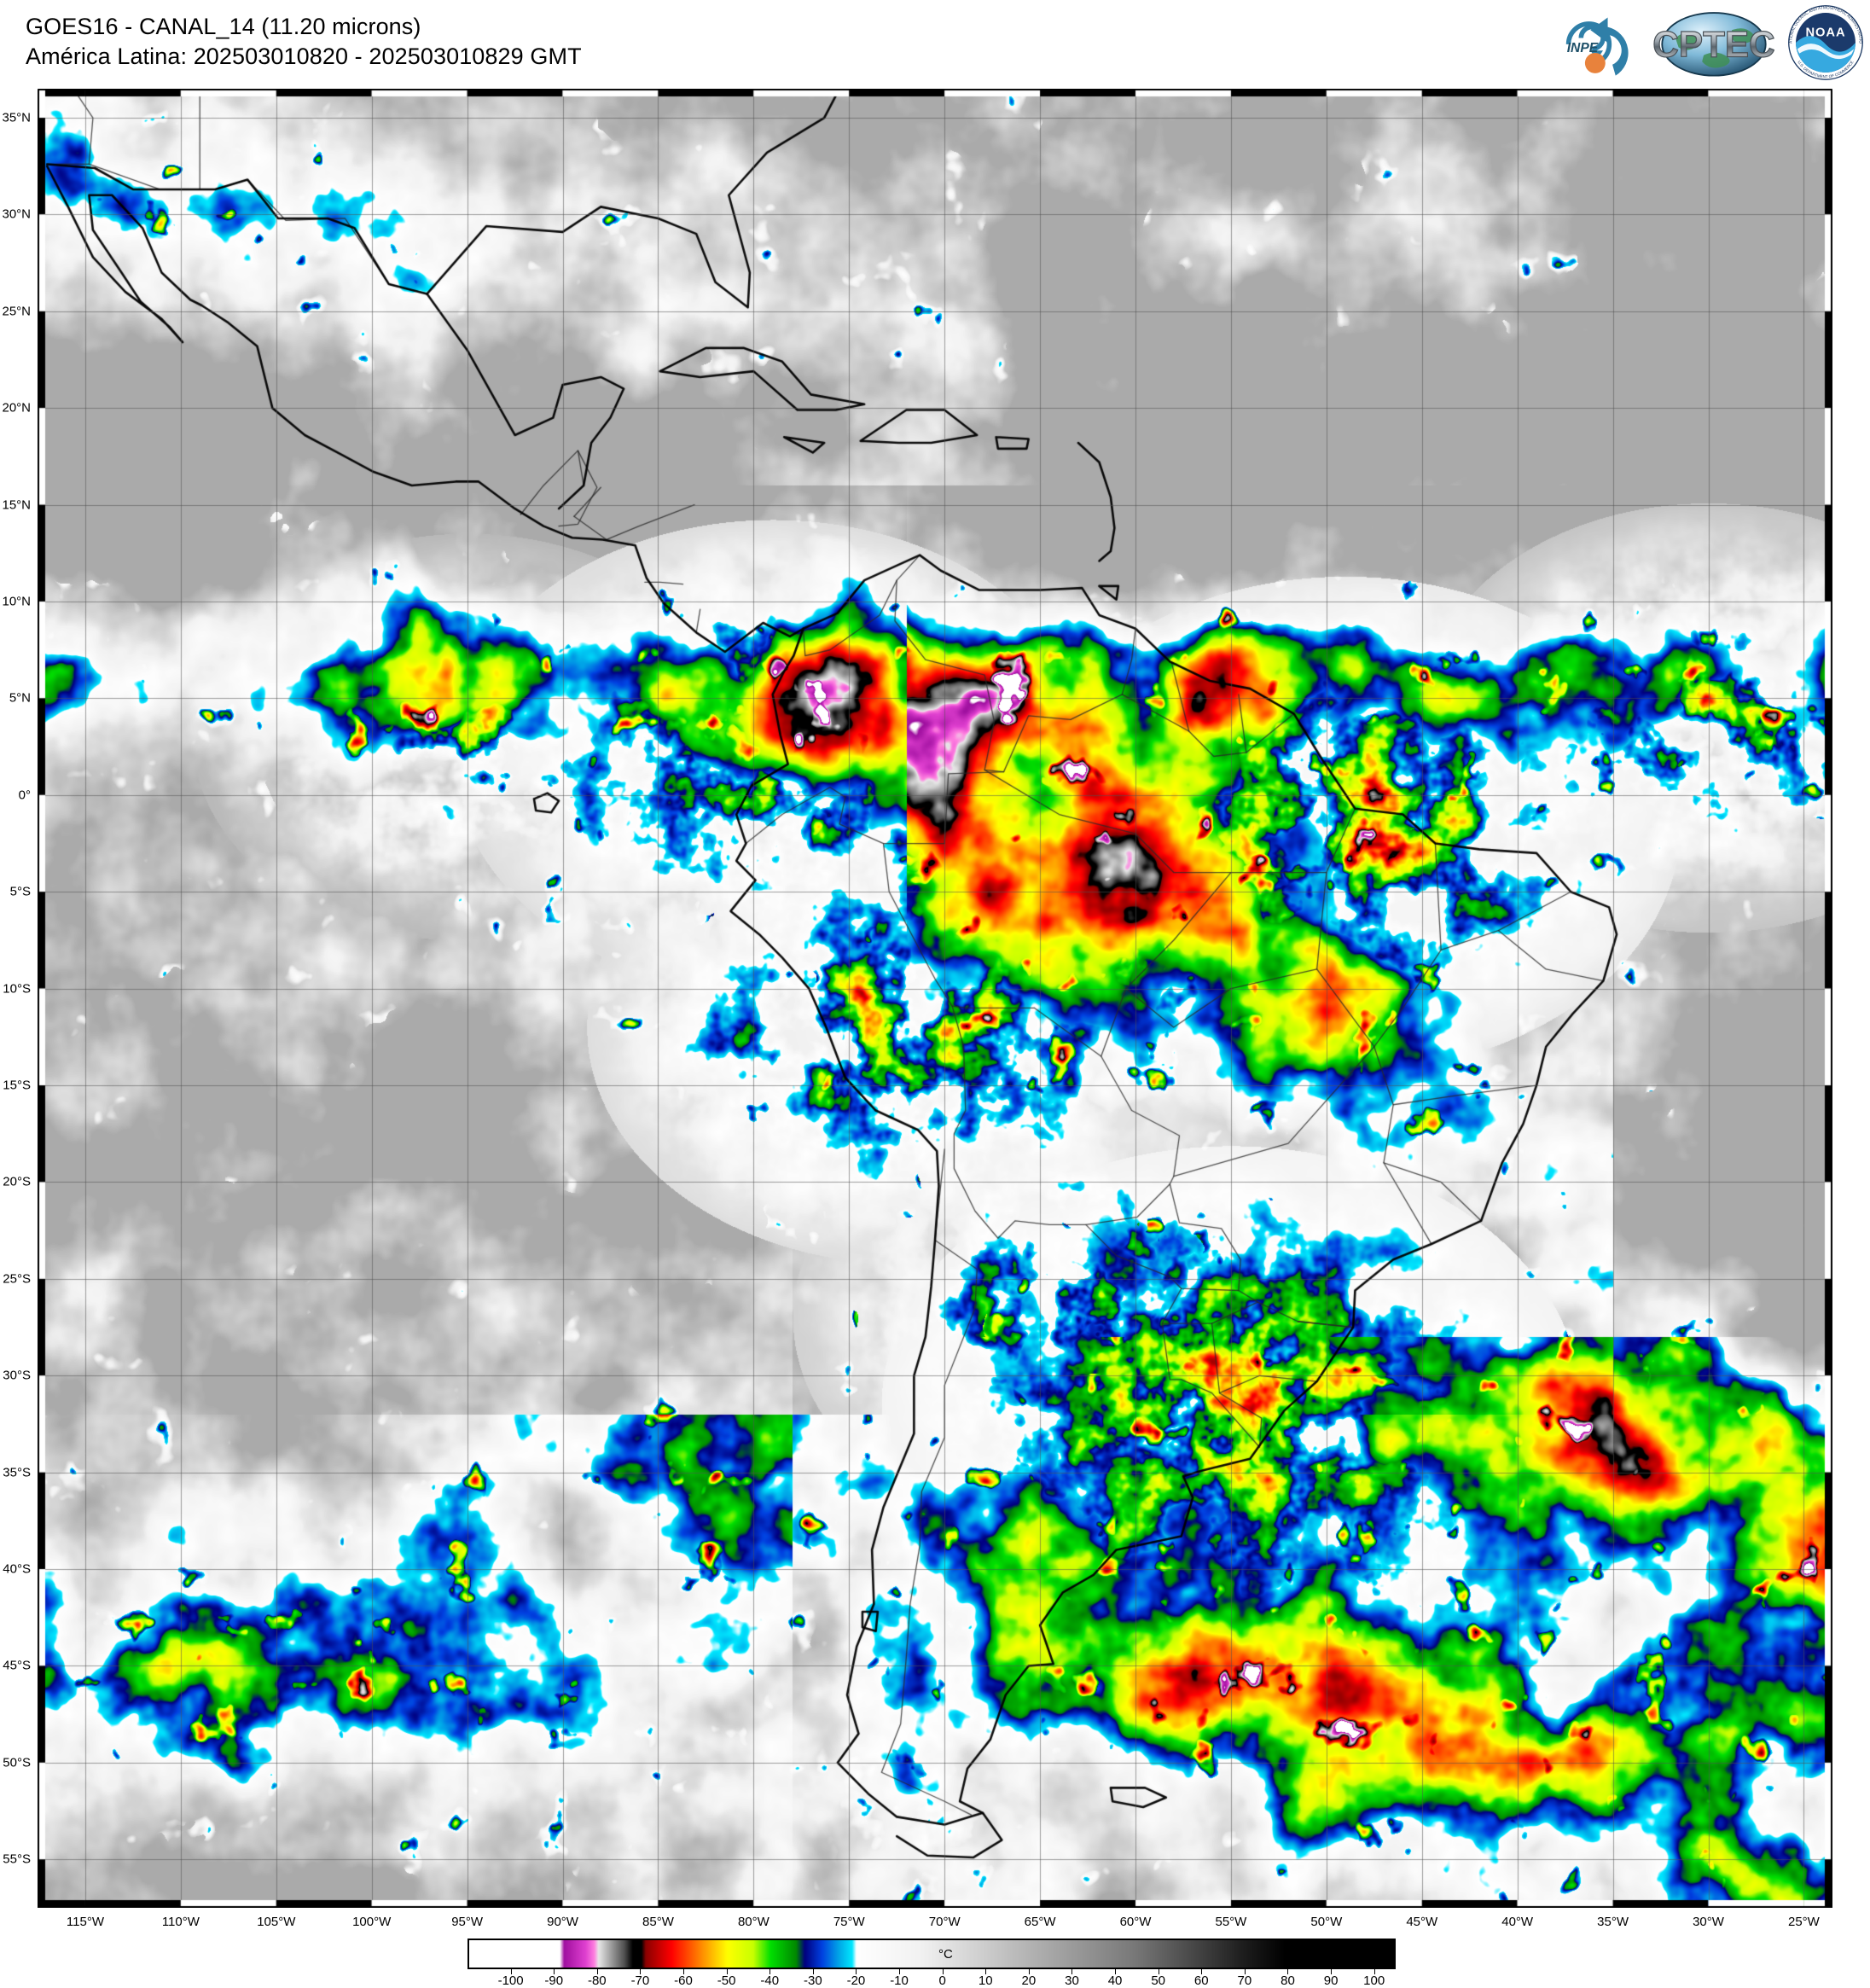 This screenshot has height=1988, width=1870. Describe the element at coordinates (17, 1181) in the screenshot. I see `latitude-tick-label: 20°S` at that location.